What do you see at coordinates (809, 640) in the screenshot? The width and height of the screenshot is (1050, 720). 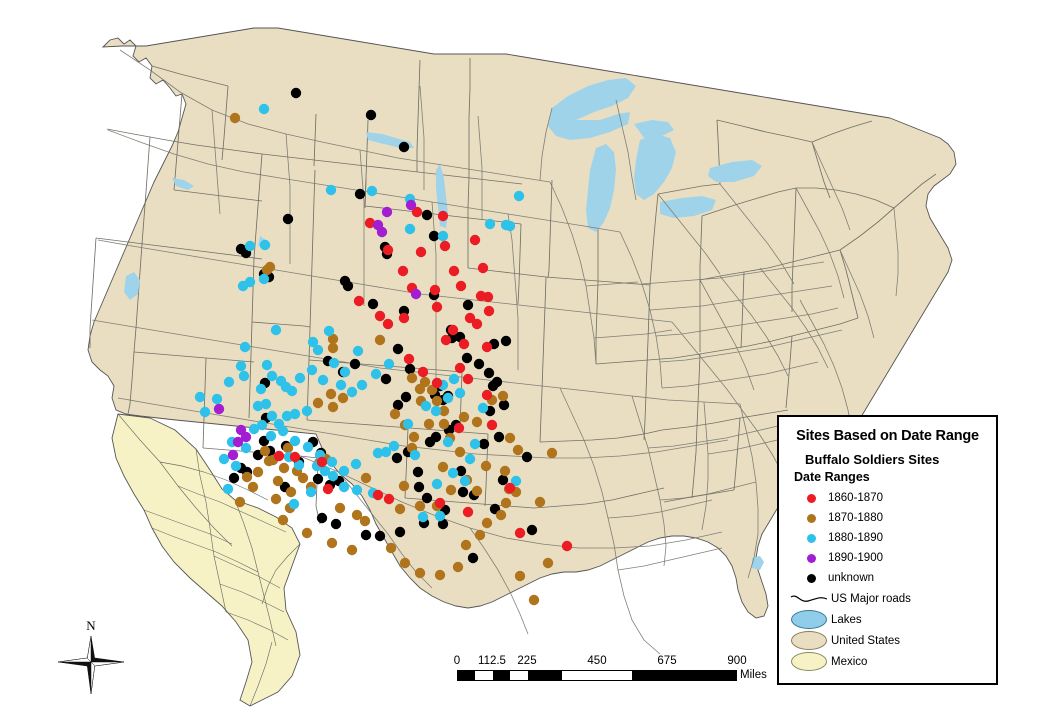 I see `ellipse-swatch-icon-us` at bounding box center [809, 640].